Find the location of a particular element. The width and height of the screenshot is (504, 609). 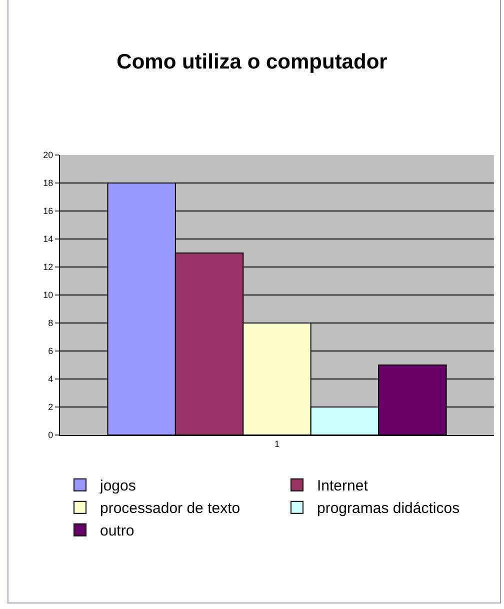

x-tick-label: 1 is located at coordinates (277, 443).